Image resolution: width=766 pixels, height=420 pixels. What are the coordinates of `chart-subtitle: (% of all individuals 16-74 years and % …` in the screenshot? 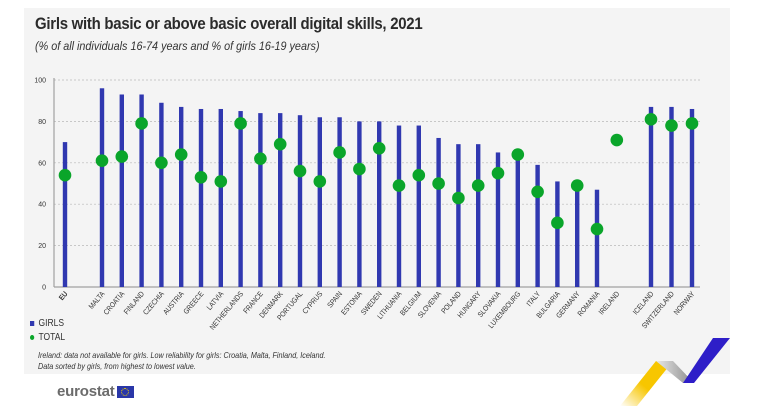 It's located at (177, 46).